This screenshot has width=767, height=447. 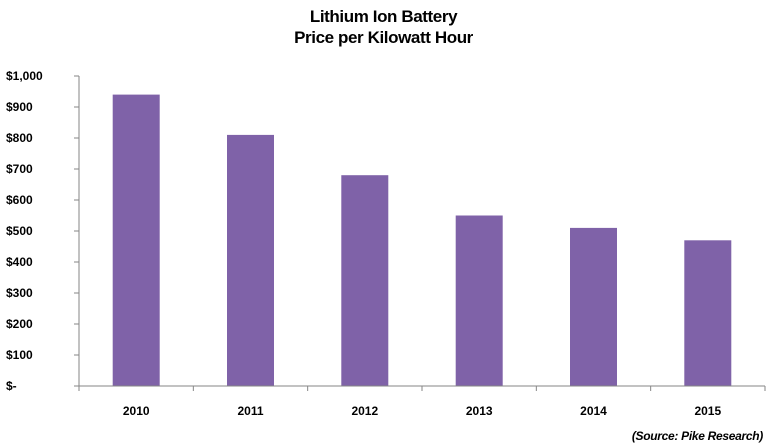 I want to click on y-tick-label-200: $200, so click(x=19, y=324).